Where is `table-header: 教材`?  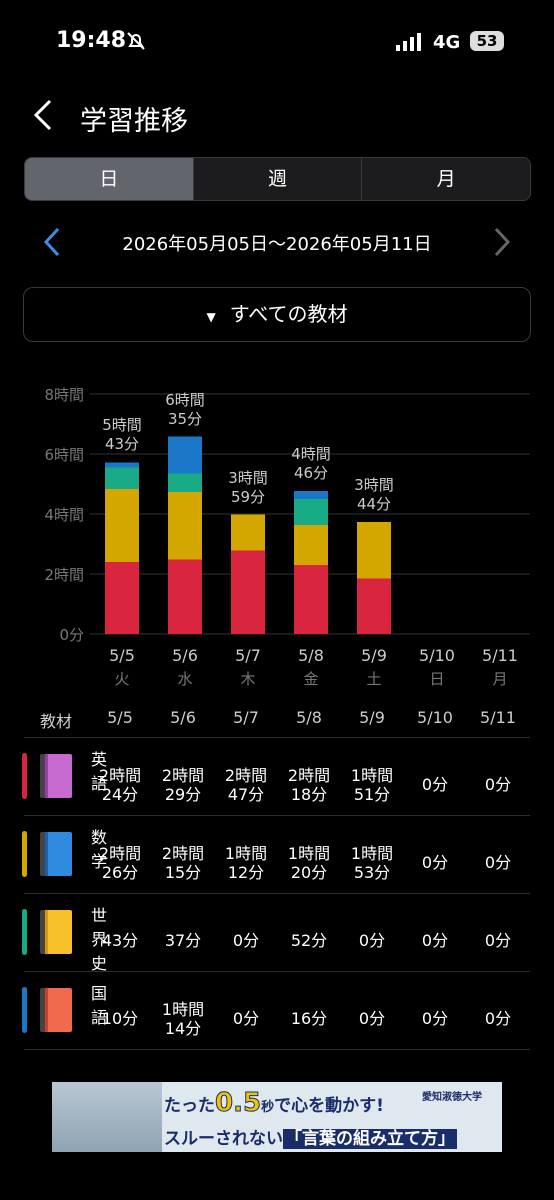 table-header: 教材 is located at coordinates (56, 721).